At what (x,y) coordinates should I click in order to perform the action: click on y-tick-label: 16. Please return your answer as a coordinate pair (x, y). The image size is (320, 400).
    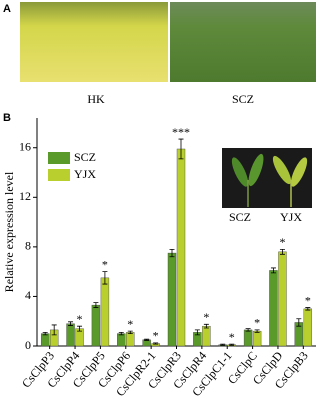
    Looking at the image, I should click on (25, 146).